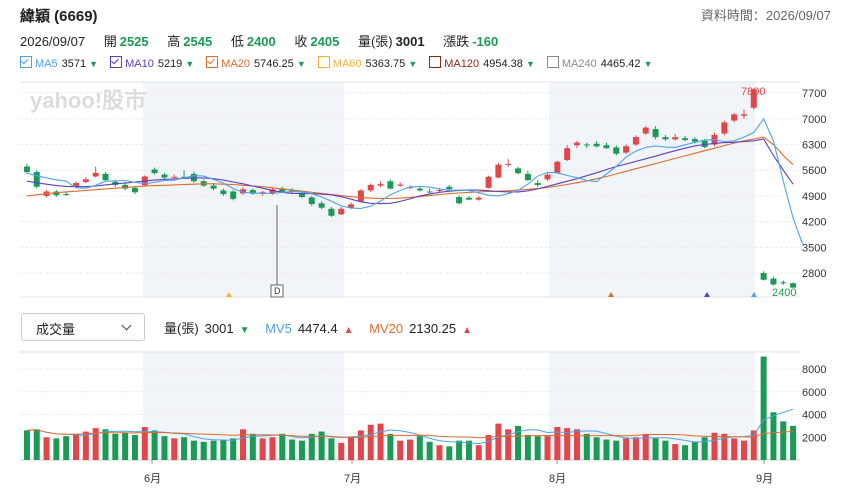 The image size is (853, 493). I want to click on ma-name: MA20, so click(236, 64).